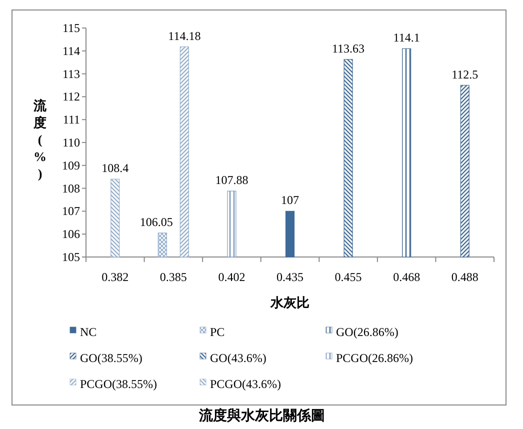  What do you see at coordinates (261, 415) in the screenshot?
I see `text: 流度與水灰比關係圖` at bounding box center [261, 415].